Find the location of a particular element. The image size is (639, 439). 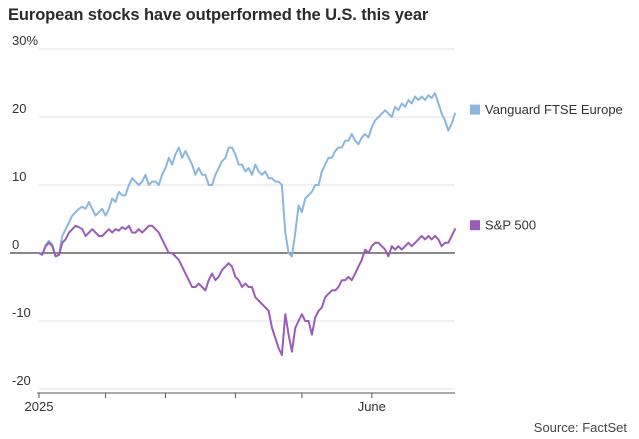

y-tick-label: 0 is located at coordinates (15, 244).